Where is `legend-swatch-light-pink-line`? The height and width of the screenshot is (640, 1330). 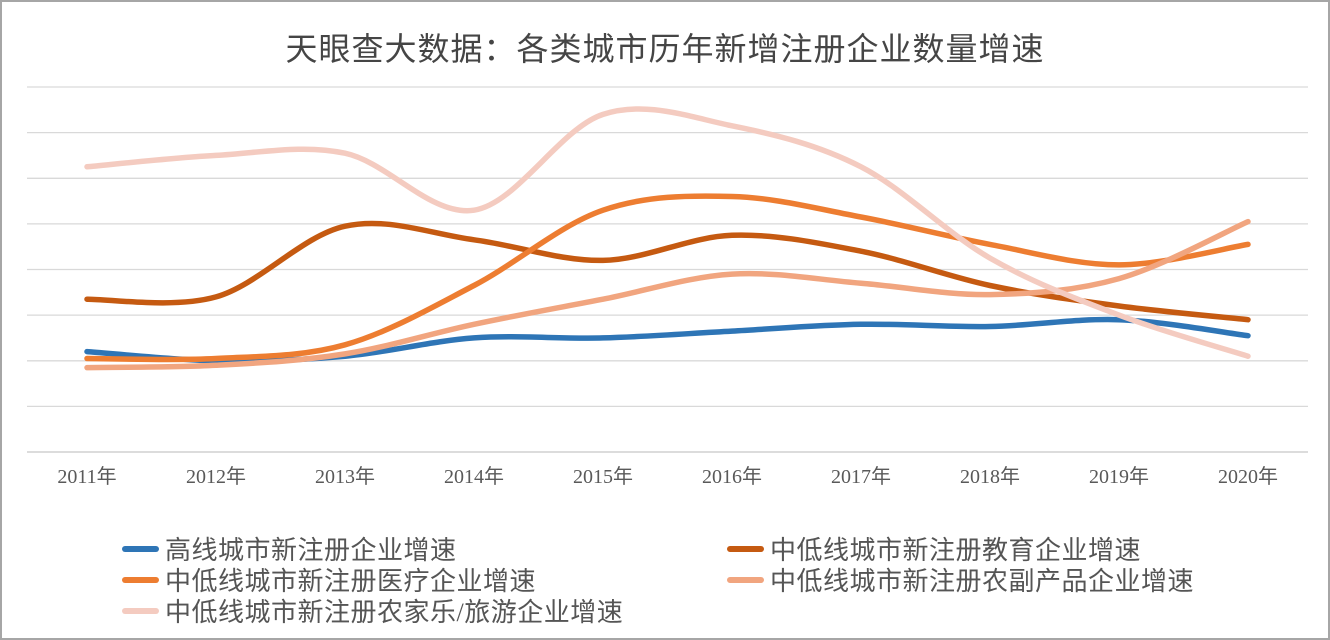 legend-swatch-light-pink-line is located at coordinates (140, 610).